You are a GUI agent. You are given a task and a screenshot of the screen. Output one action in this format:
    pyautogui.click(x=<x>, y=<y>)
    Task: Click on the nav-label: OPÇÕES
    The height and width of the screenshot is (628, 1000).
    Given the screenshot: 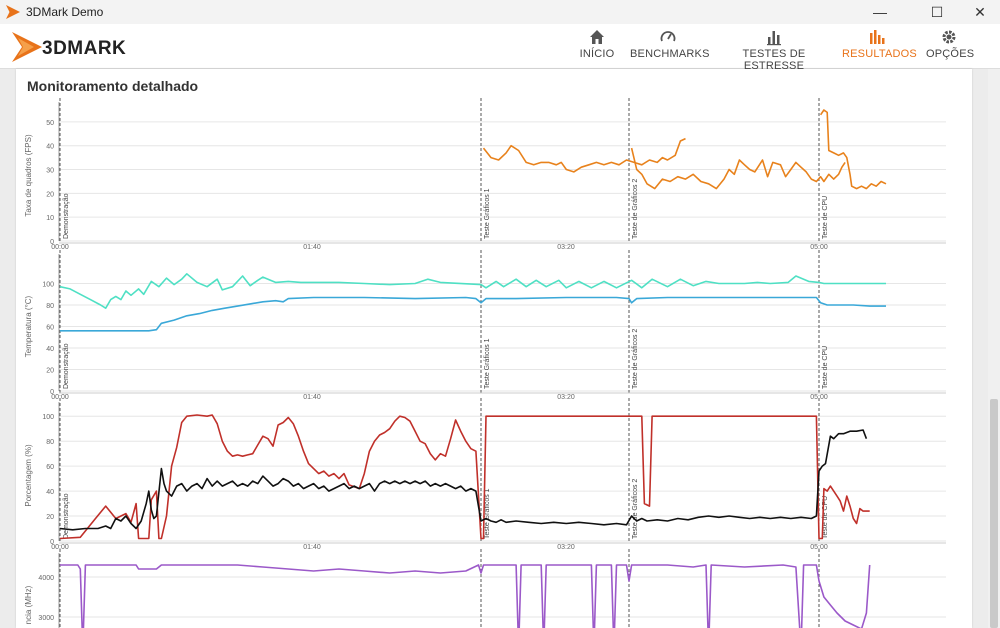 What is the action you would take?
    pyautogui.click(x=950, y=54)
    